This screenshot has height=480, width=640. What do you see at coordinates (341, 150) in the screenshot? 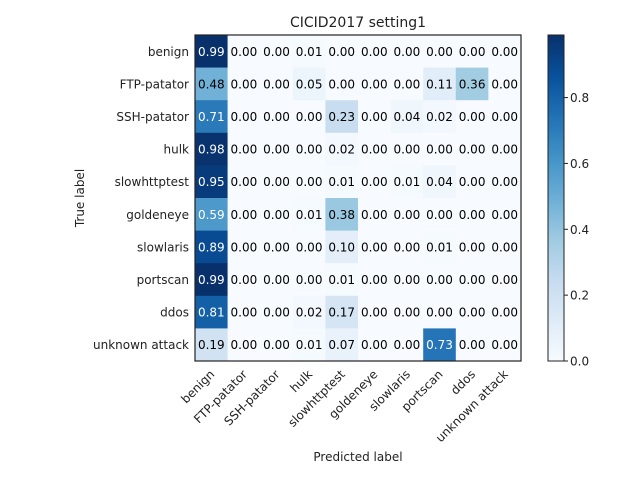
I see `cell-value-label: 0.02` at bounding box center [341, 150].